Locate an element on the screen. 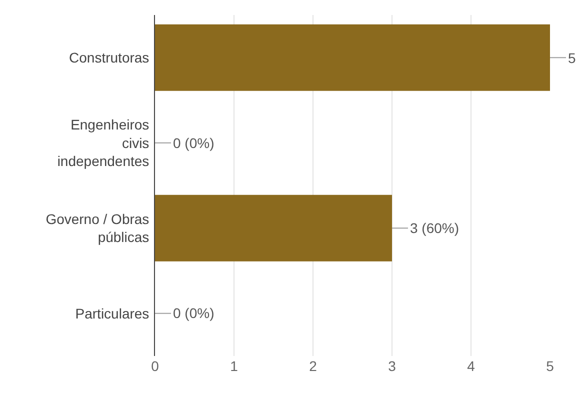  x-tick-label: 5 is located at coordinates (550, 366).